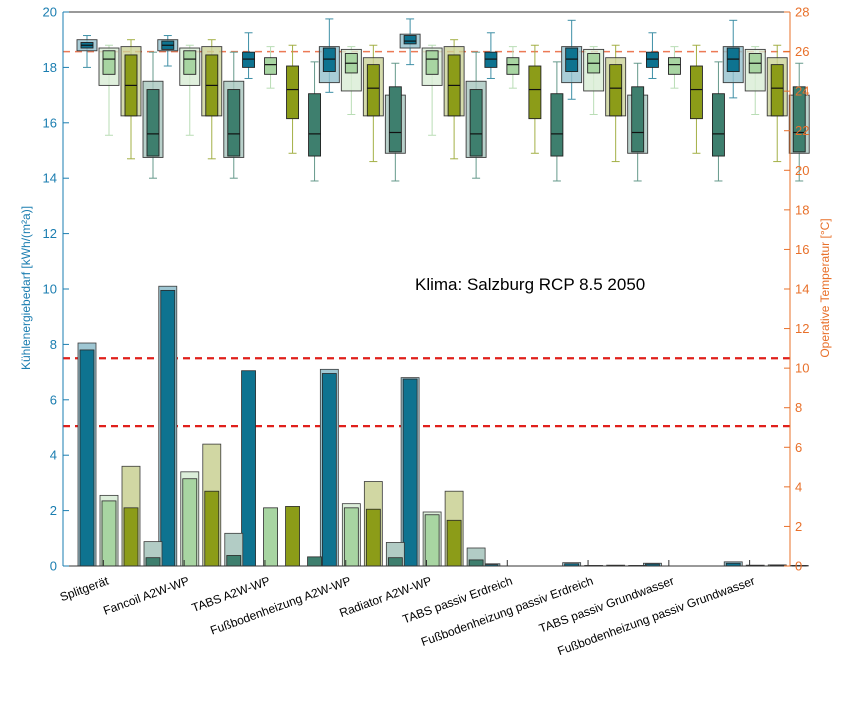  I want to click on x-tick-label: Splitgerät, so click(84, 588).